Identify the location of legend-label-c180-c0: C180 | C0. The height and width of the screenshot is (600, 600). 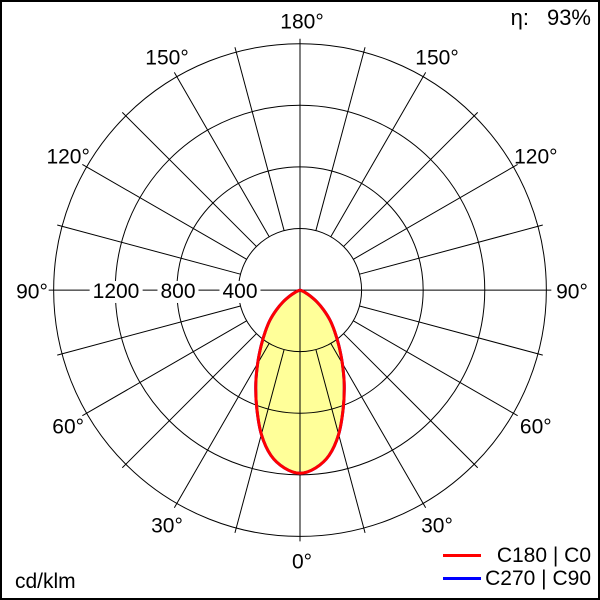
(543, 555).